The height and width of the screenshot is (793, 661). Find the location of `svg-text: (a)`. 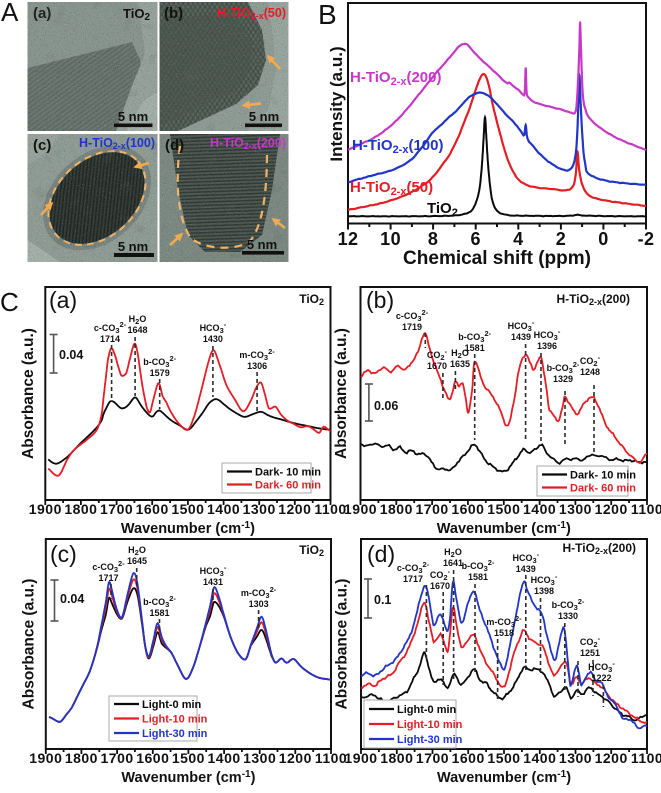

svg-text: (a) is located at coordinates (42, 13).